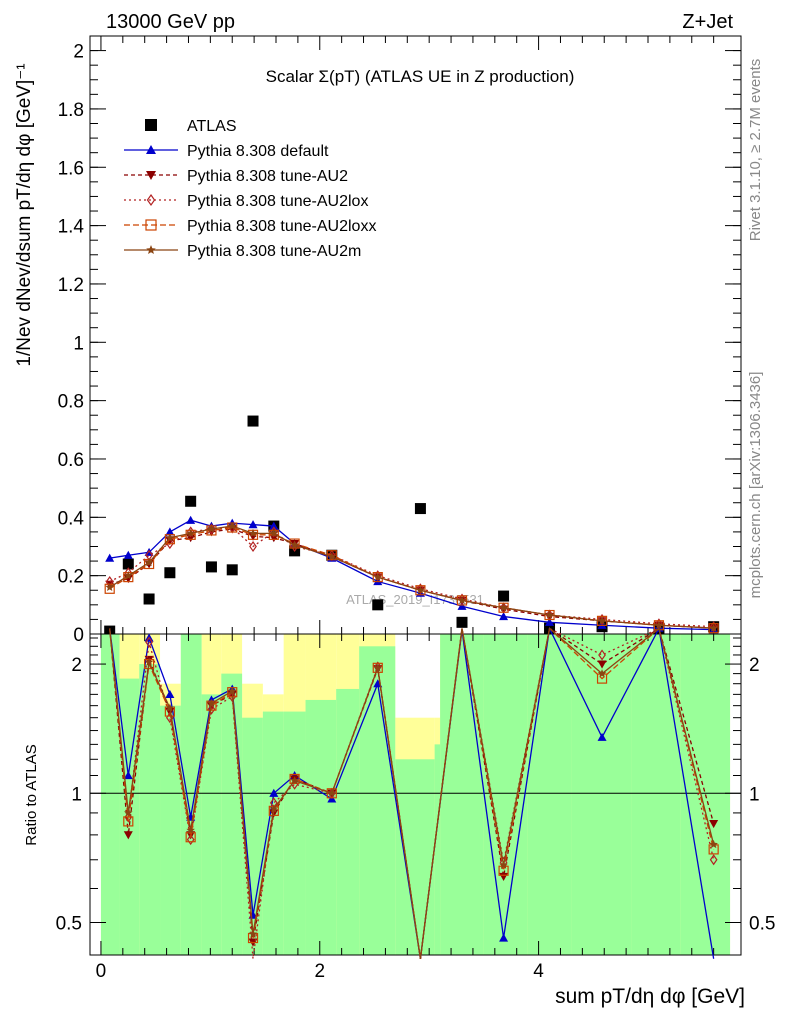 The image size is (786, 1024). I want to click on y-tick-label: 1.6, so click(71, 168).